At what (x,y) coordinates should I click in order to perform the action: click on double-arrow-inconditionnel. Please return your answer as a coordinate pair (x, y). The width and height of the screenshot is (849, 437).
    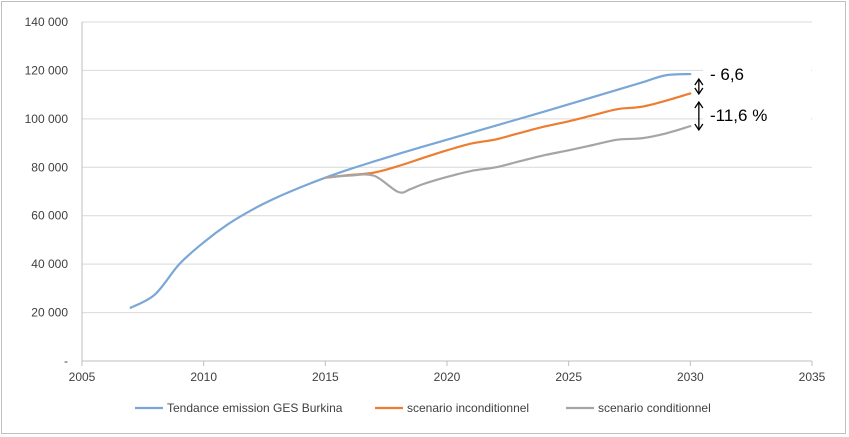
    Looking at the image, I should click on (699, 86).